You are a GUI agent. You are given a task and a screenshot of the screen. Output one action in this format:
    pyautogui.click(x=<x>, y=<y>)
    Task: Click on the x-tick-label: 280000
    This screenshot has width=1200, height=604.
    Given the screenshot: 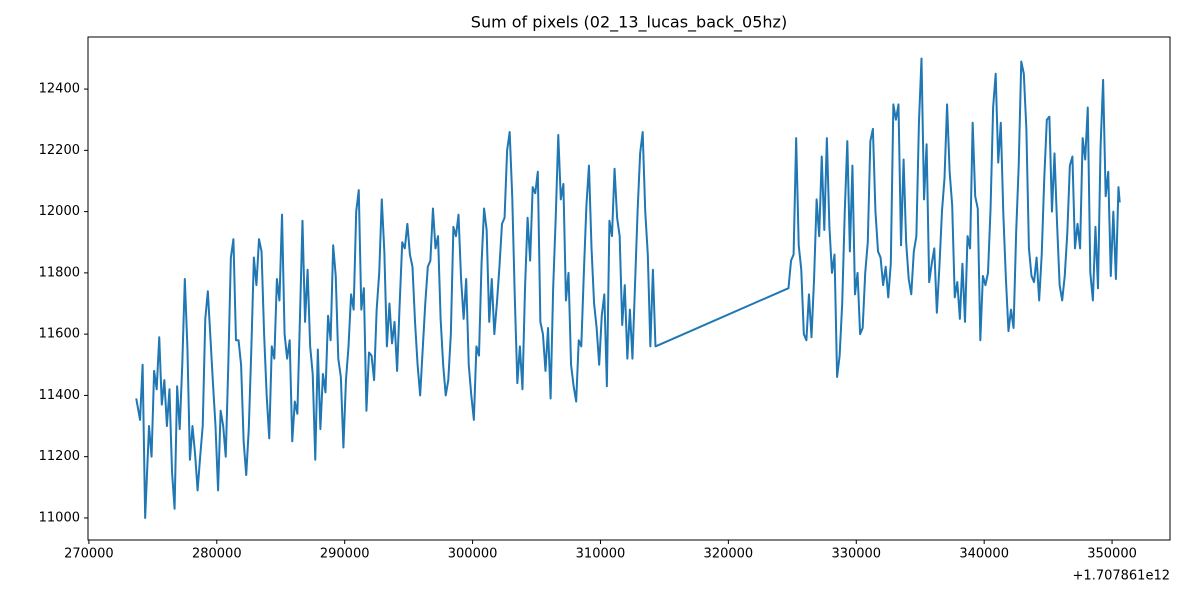 What is the action you would take?
    pyautogui.click(x=217, y=554)
    